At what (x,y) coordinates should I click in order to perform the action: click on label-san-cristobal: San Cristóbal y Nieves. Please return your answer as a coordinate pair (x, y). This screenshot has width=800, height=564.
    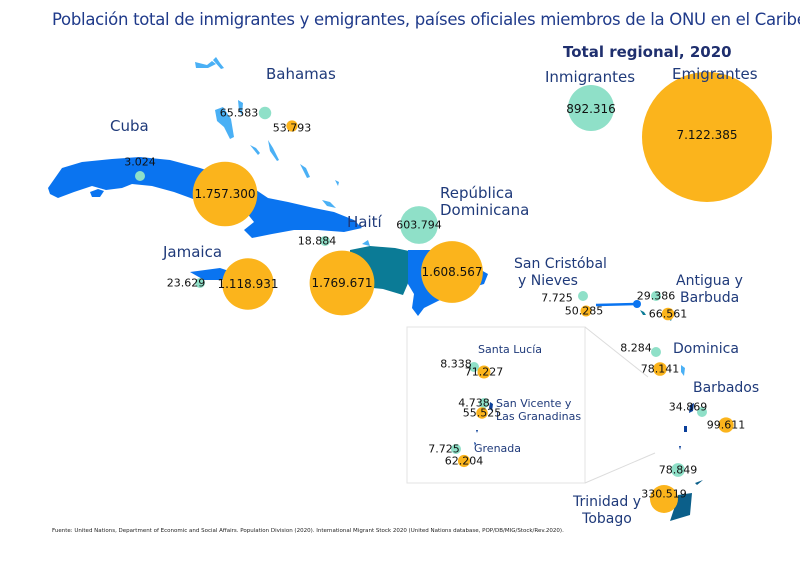
    Looking at the image, I should click on (560, 273).